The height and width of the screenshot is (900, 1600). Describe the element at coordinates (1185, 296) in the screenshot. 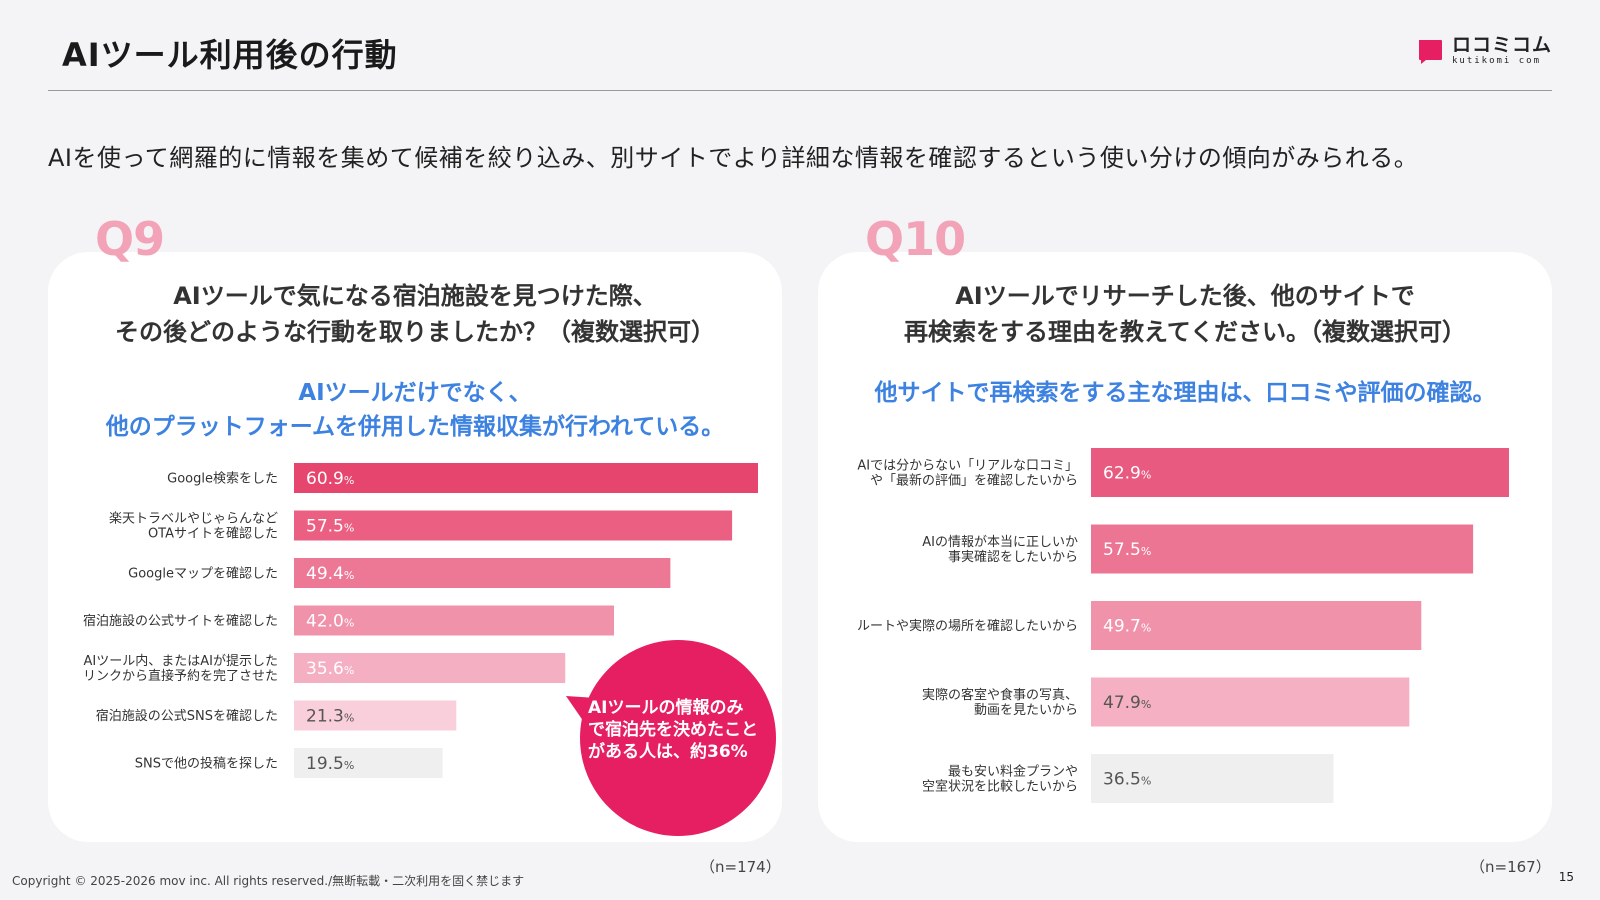

I see `q10-question-line1: AIツールでリサーチした後、他のサイトで` at that location.